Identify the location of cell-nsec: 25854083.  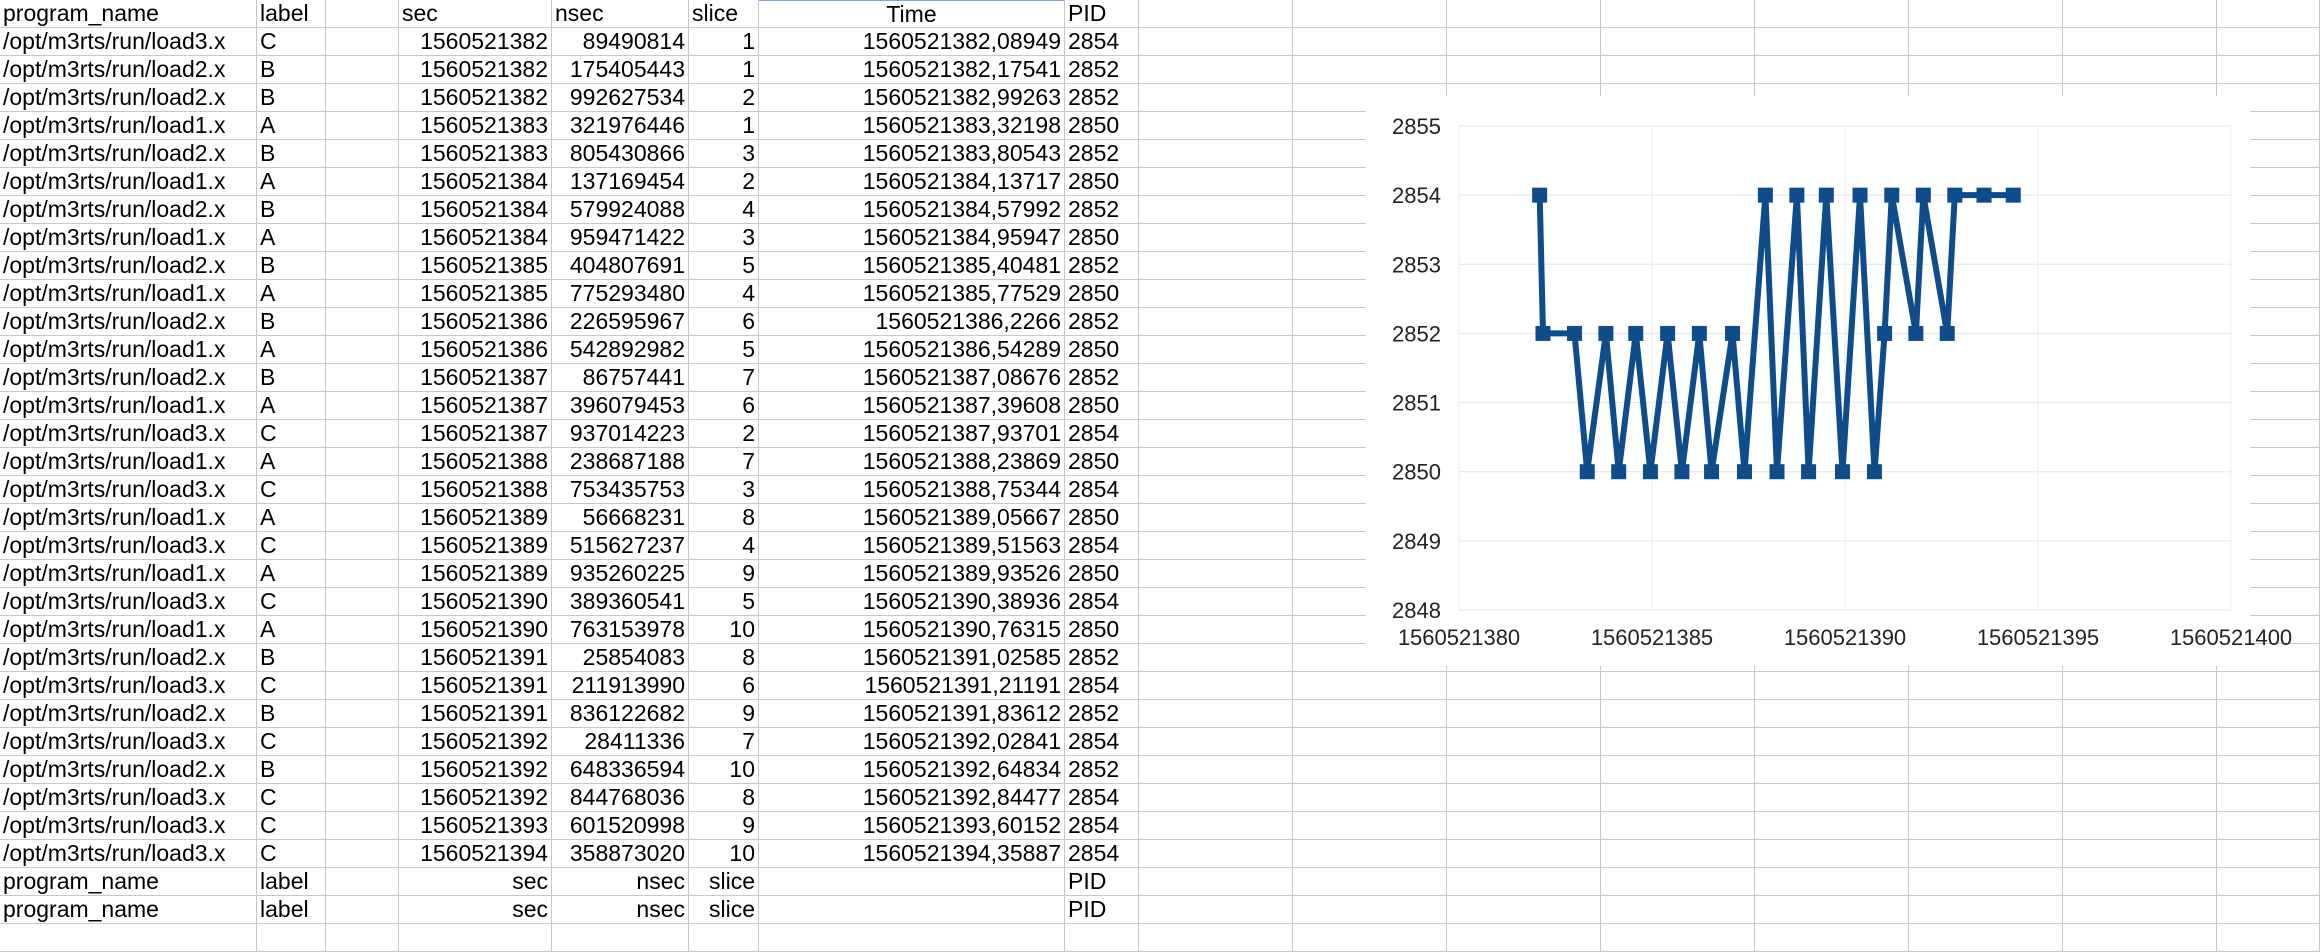
(620, 658).